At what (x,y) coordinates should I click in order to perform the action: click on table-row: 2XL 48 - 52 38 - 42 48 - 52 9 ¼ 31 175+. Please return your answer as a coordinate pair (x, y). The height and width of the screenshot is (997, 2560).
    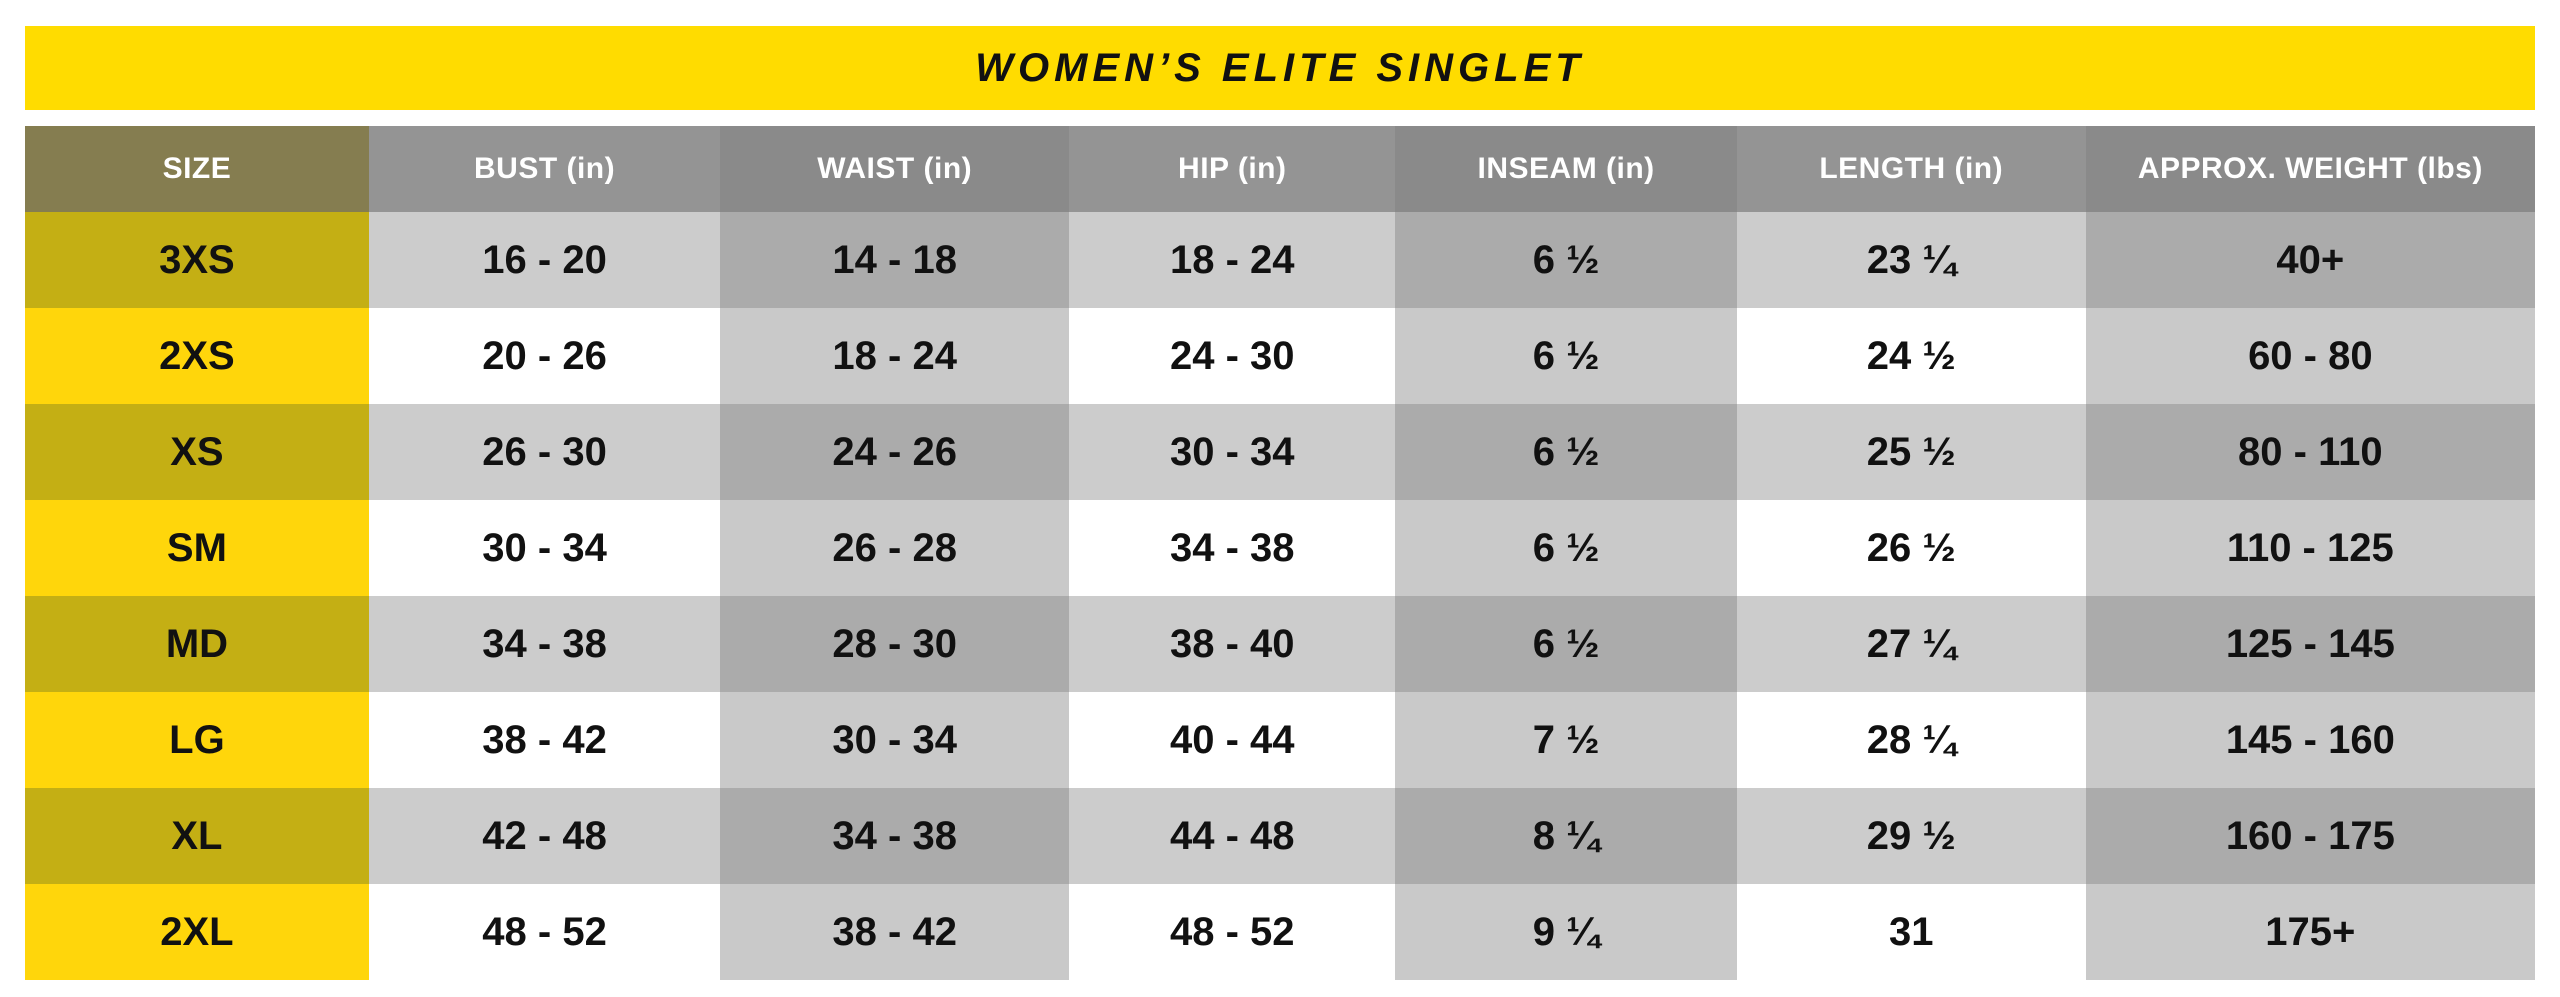
    Looking at the image, I should click on (1280, 932).